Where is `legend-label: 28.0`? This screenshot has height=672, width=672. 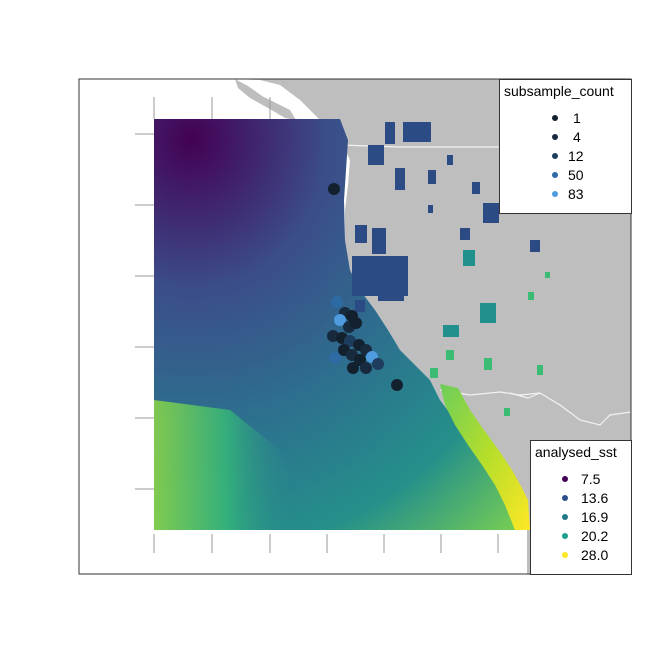
legend-label: 28.0 is located at coordinates (594, 555).